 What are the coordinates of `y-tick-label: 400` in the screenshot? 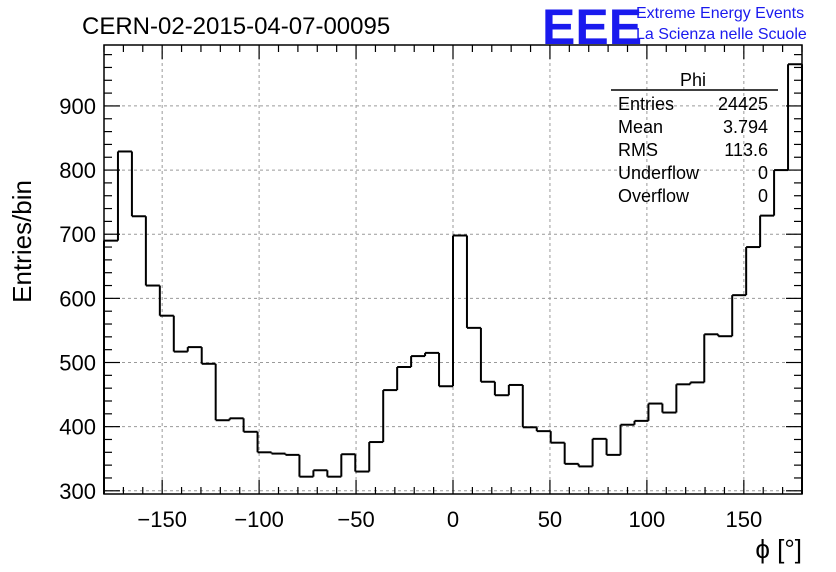 It's located at (77, 427).